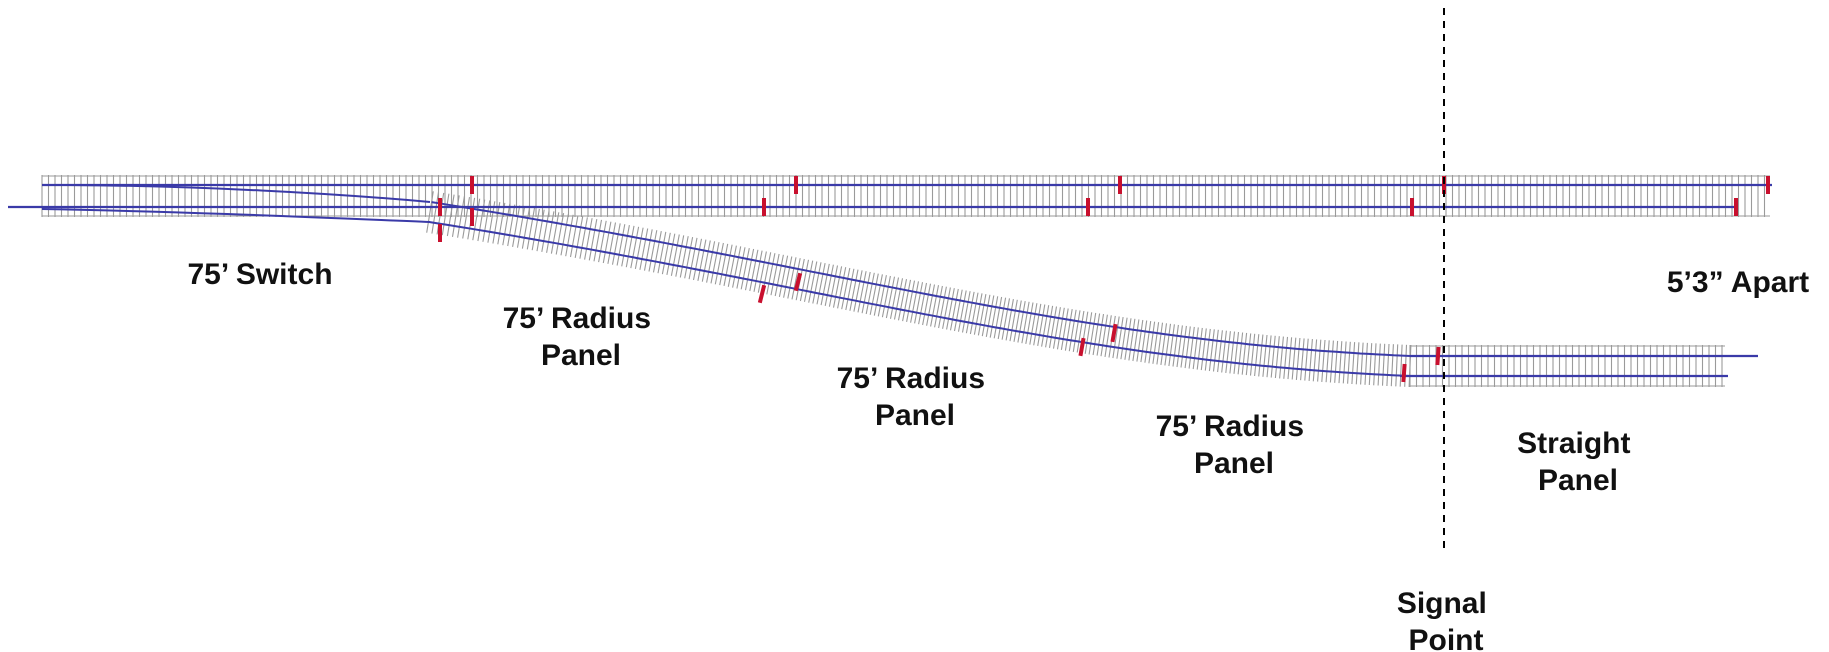  Describe the element at coordinates (250, 193) in the screenshot. I see `switch-closure-rail-top` at that location.